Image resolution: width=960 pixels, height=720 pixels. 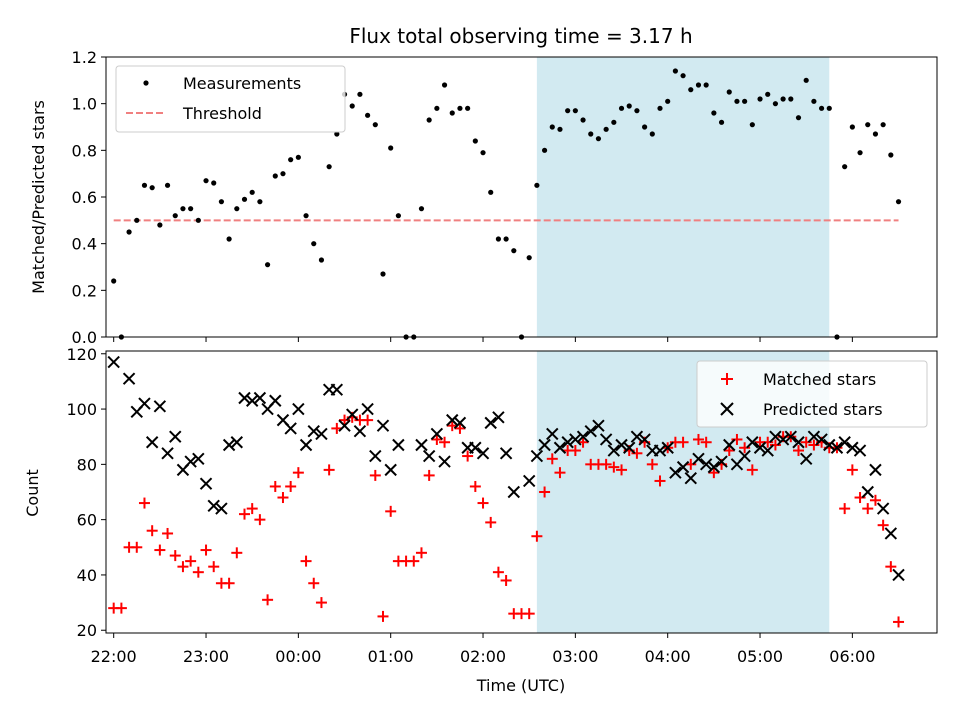 I want to click on top-legend: Measurements Threshold, so click(x=230, y=99).